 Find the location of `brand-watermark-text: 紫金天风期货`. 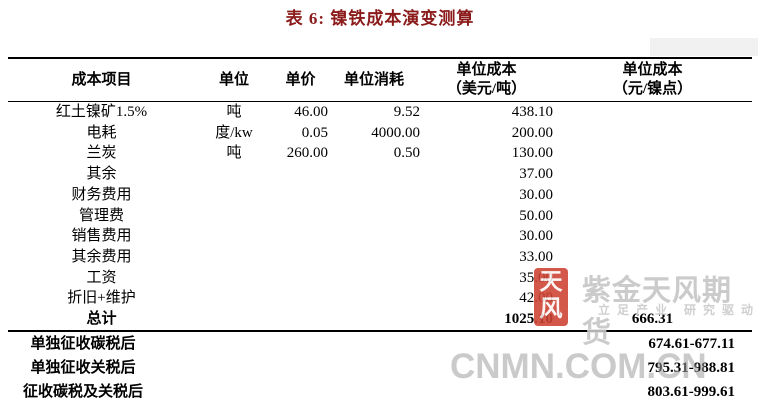

brand-watermark-text: 紫金天风期货 is located at coordinates (657, 312).